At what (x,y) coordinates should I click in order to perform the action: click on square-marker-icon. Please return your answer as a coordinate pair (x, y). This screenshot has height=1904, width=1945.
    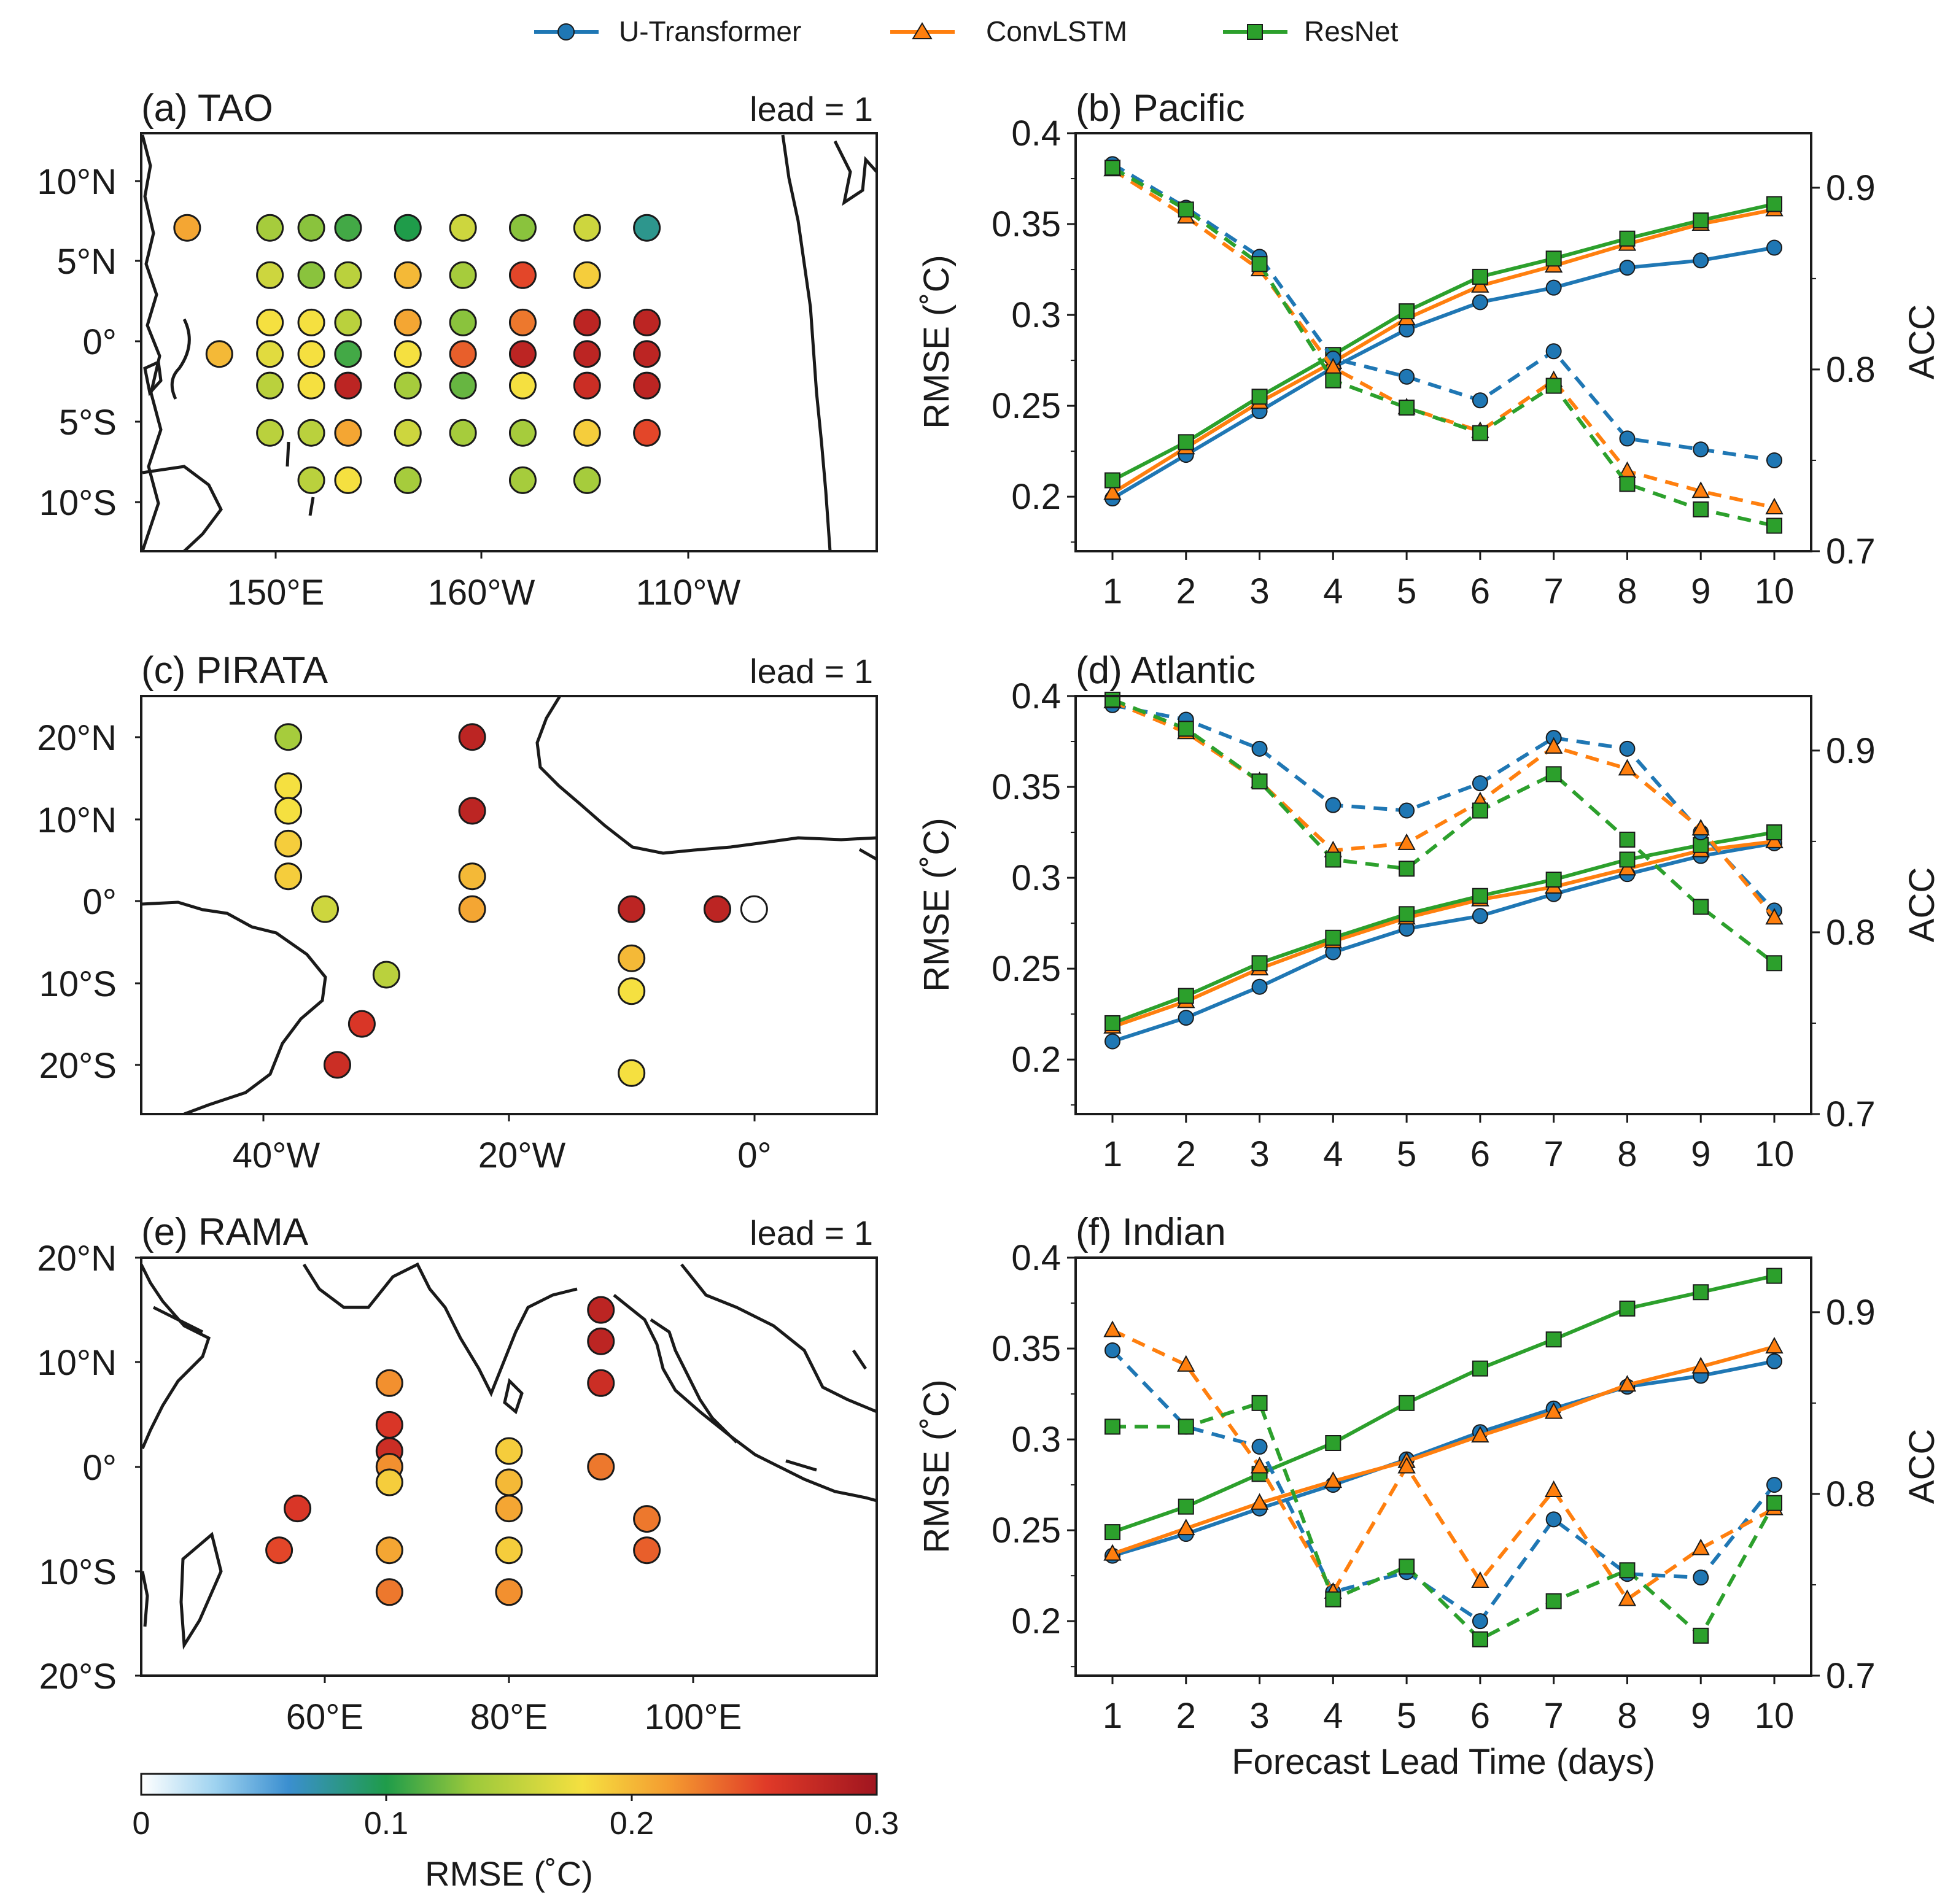
    Looking at the image, I should click on (1255, 32).